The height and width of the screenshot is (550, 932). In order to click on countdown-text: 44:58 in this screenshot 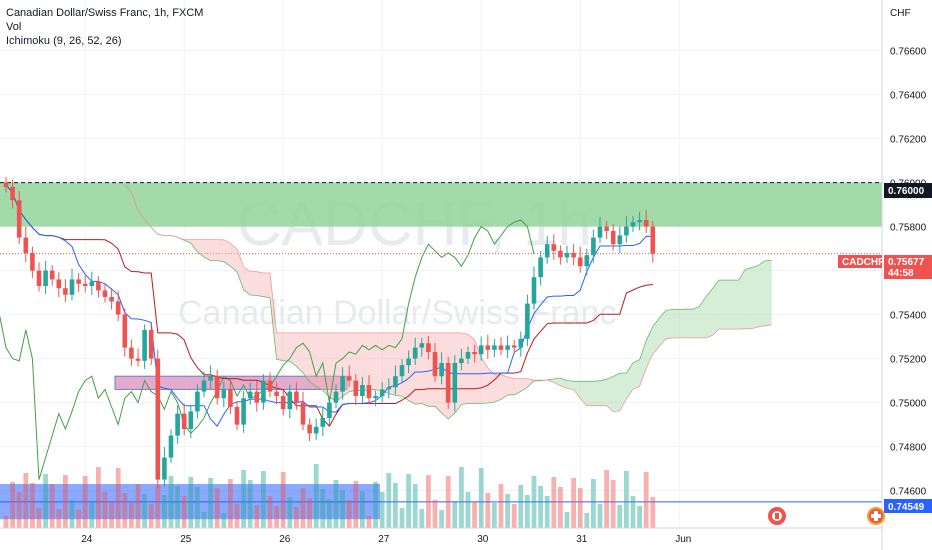, I will do `click(901, 273)`.